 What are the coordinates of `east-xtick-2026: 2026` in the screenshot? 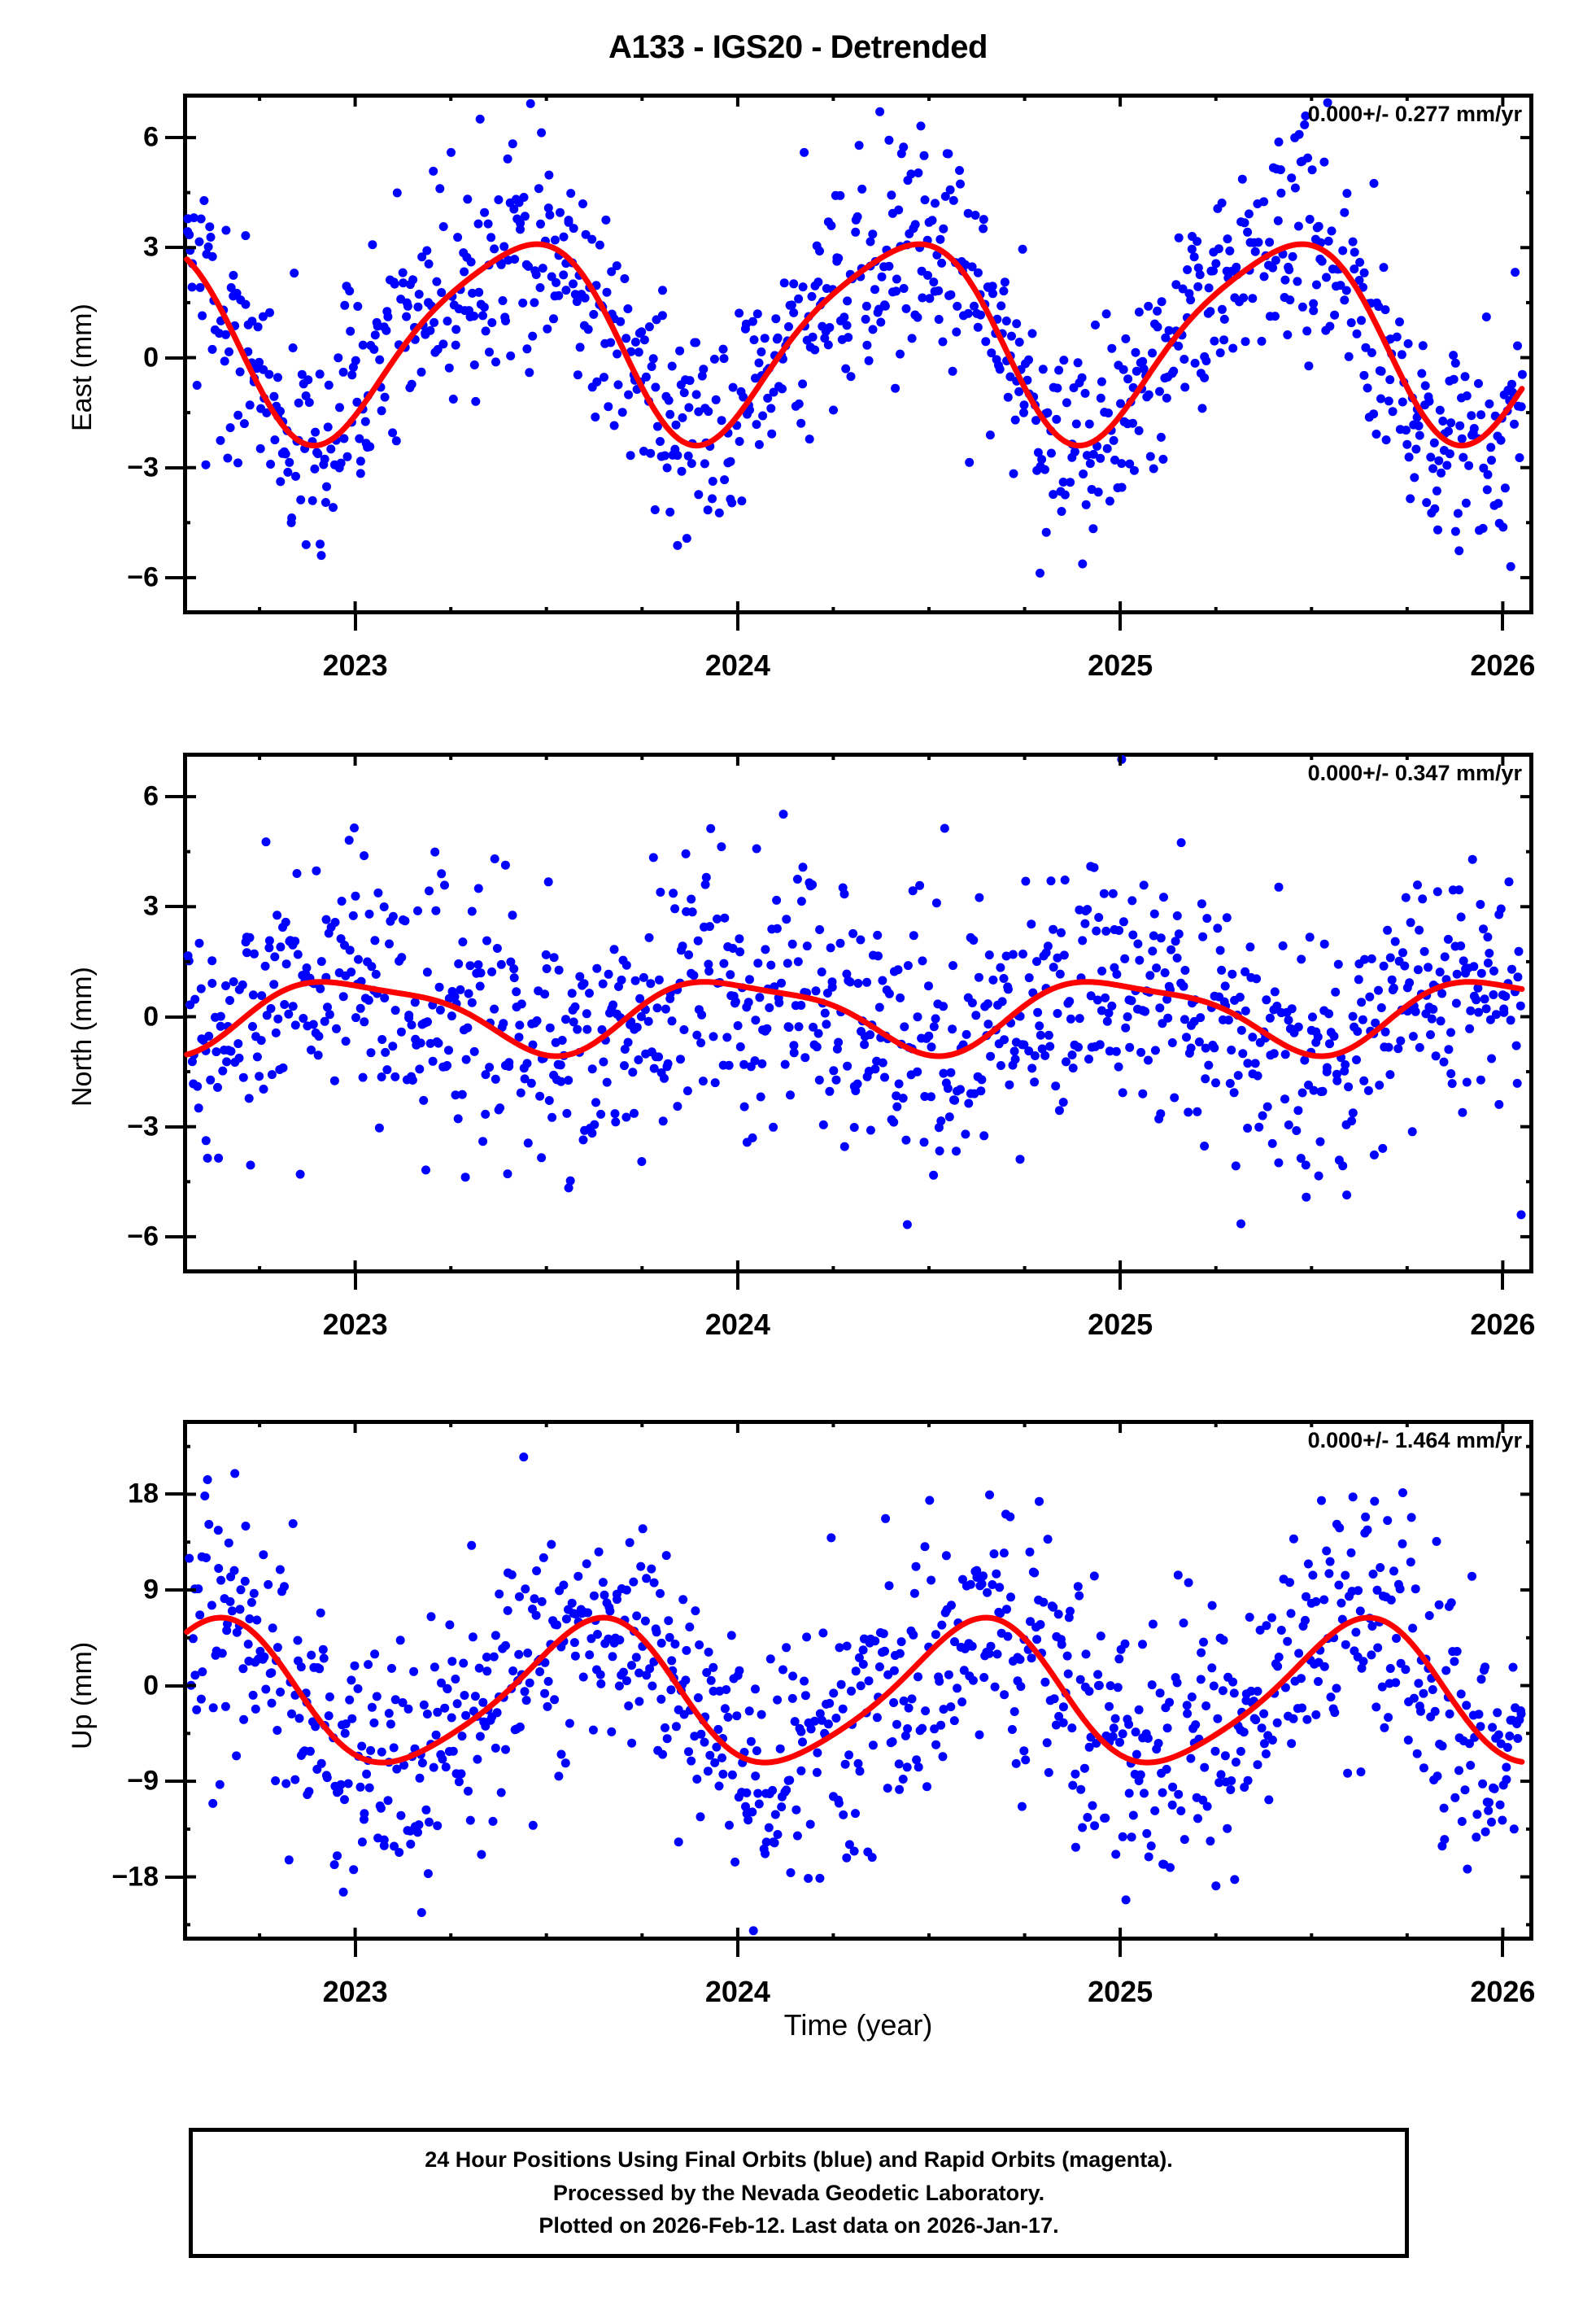 It's located at (1503, 665).